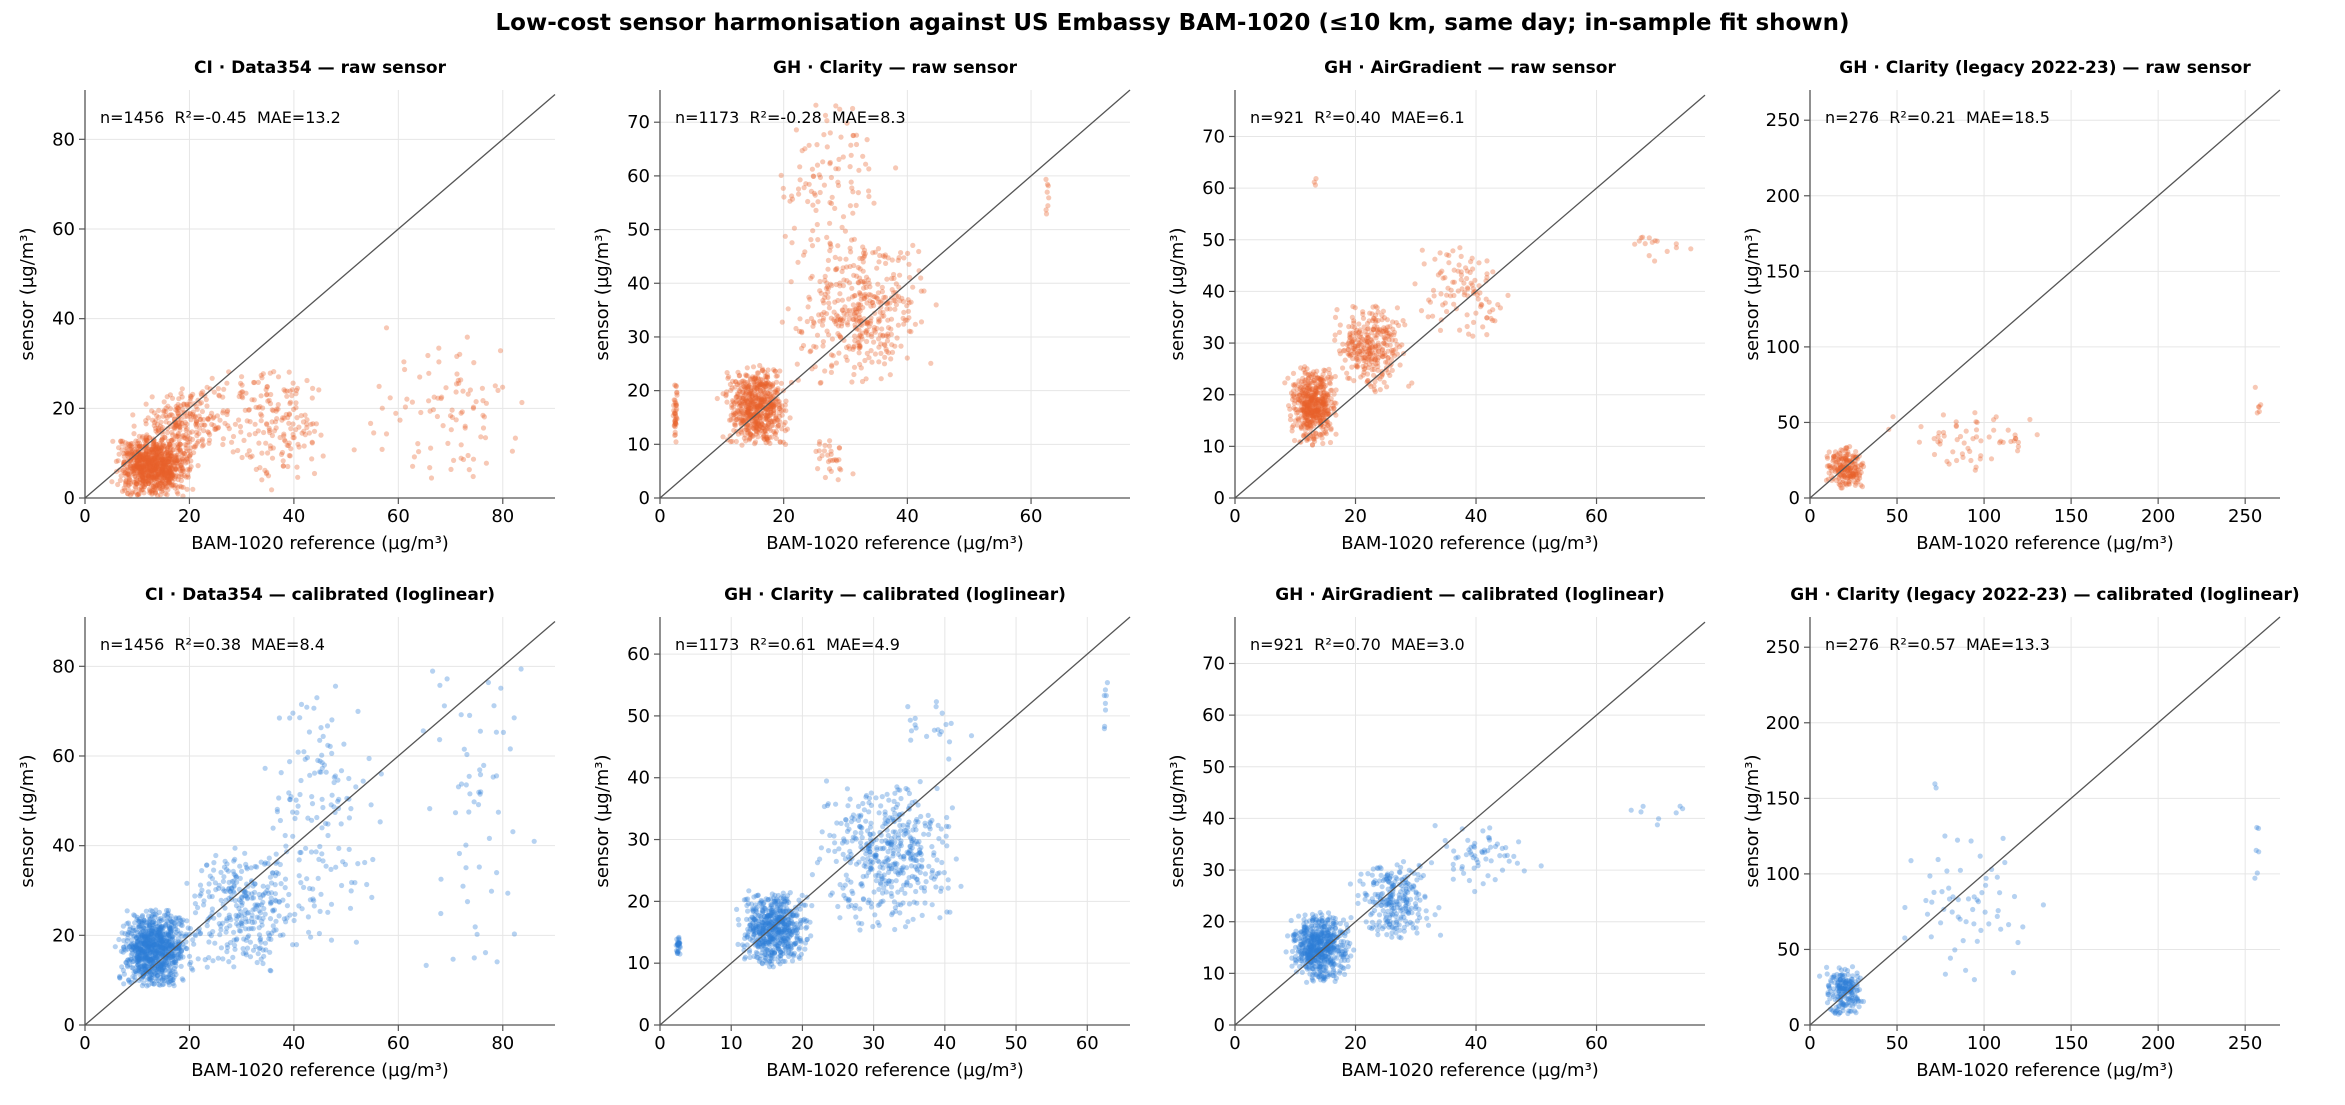 This screenshot has height=1105, width=2345. I want to click on stats-annotation: n=921 R²=0.40 MAE=6.1, so click(1357, 117).